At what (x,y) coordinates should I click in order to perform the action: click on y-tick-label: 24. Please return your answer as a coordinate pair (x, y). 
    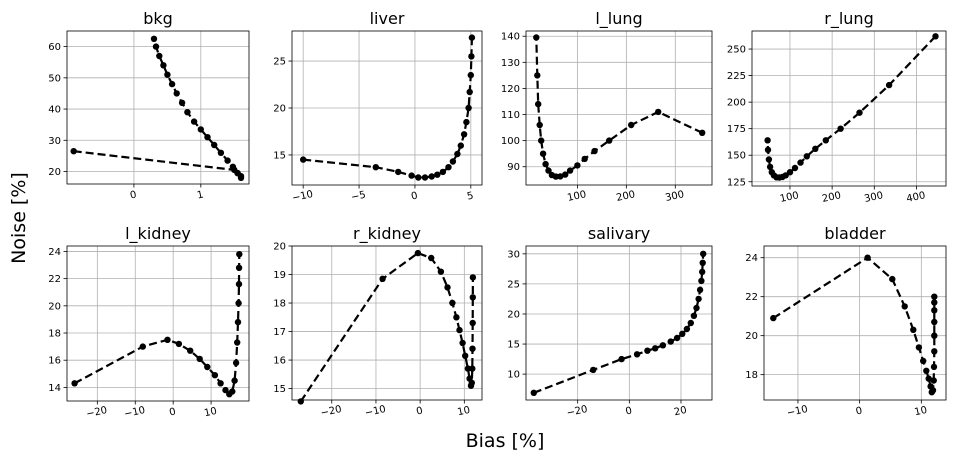
    Looking at the image, I should click on (54, 252).